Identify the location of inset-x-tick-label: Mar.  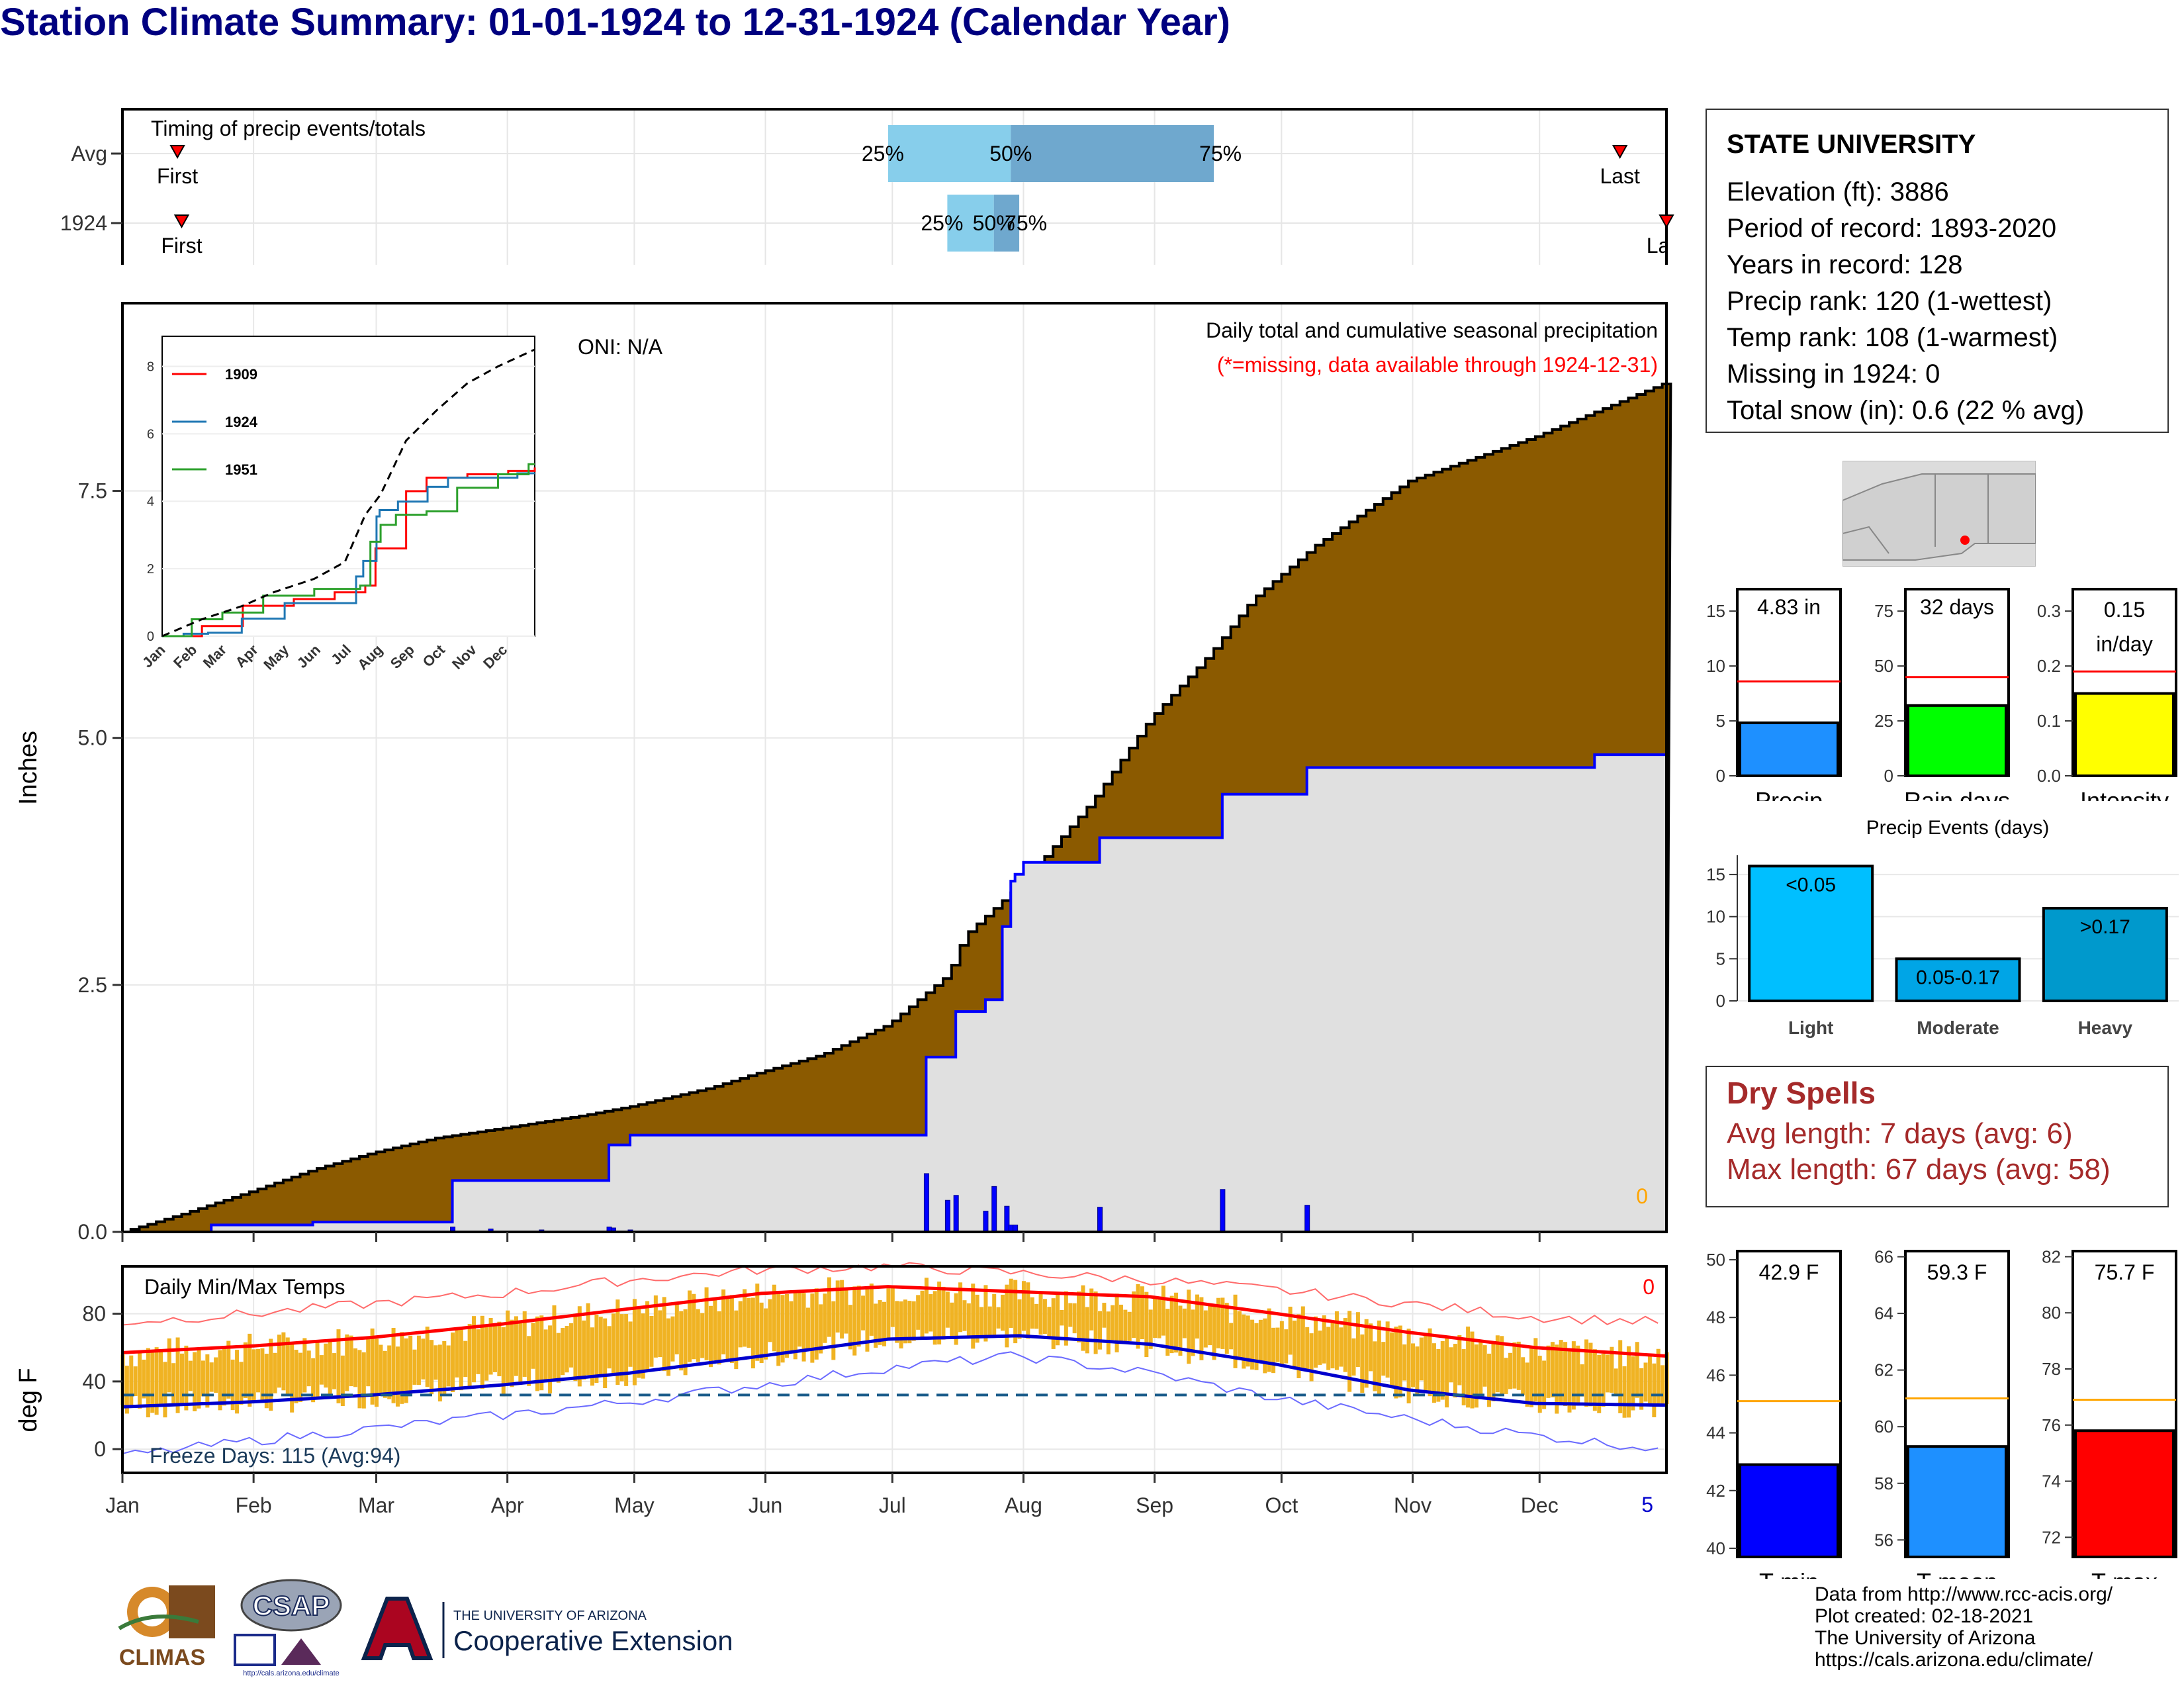
(215, 656).